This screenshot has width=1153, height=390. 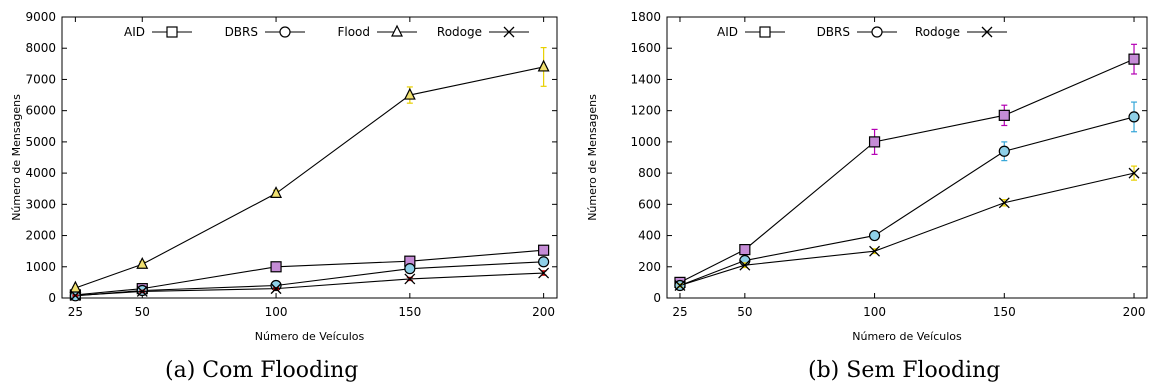 What do you see at coordinates (40, 267) in the screenshot?
I see `a-ytick-label: 1000` at bounding box center [40, 267].